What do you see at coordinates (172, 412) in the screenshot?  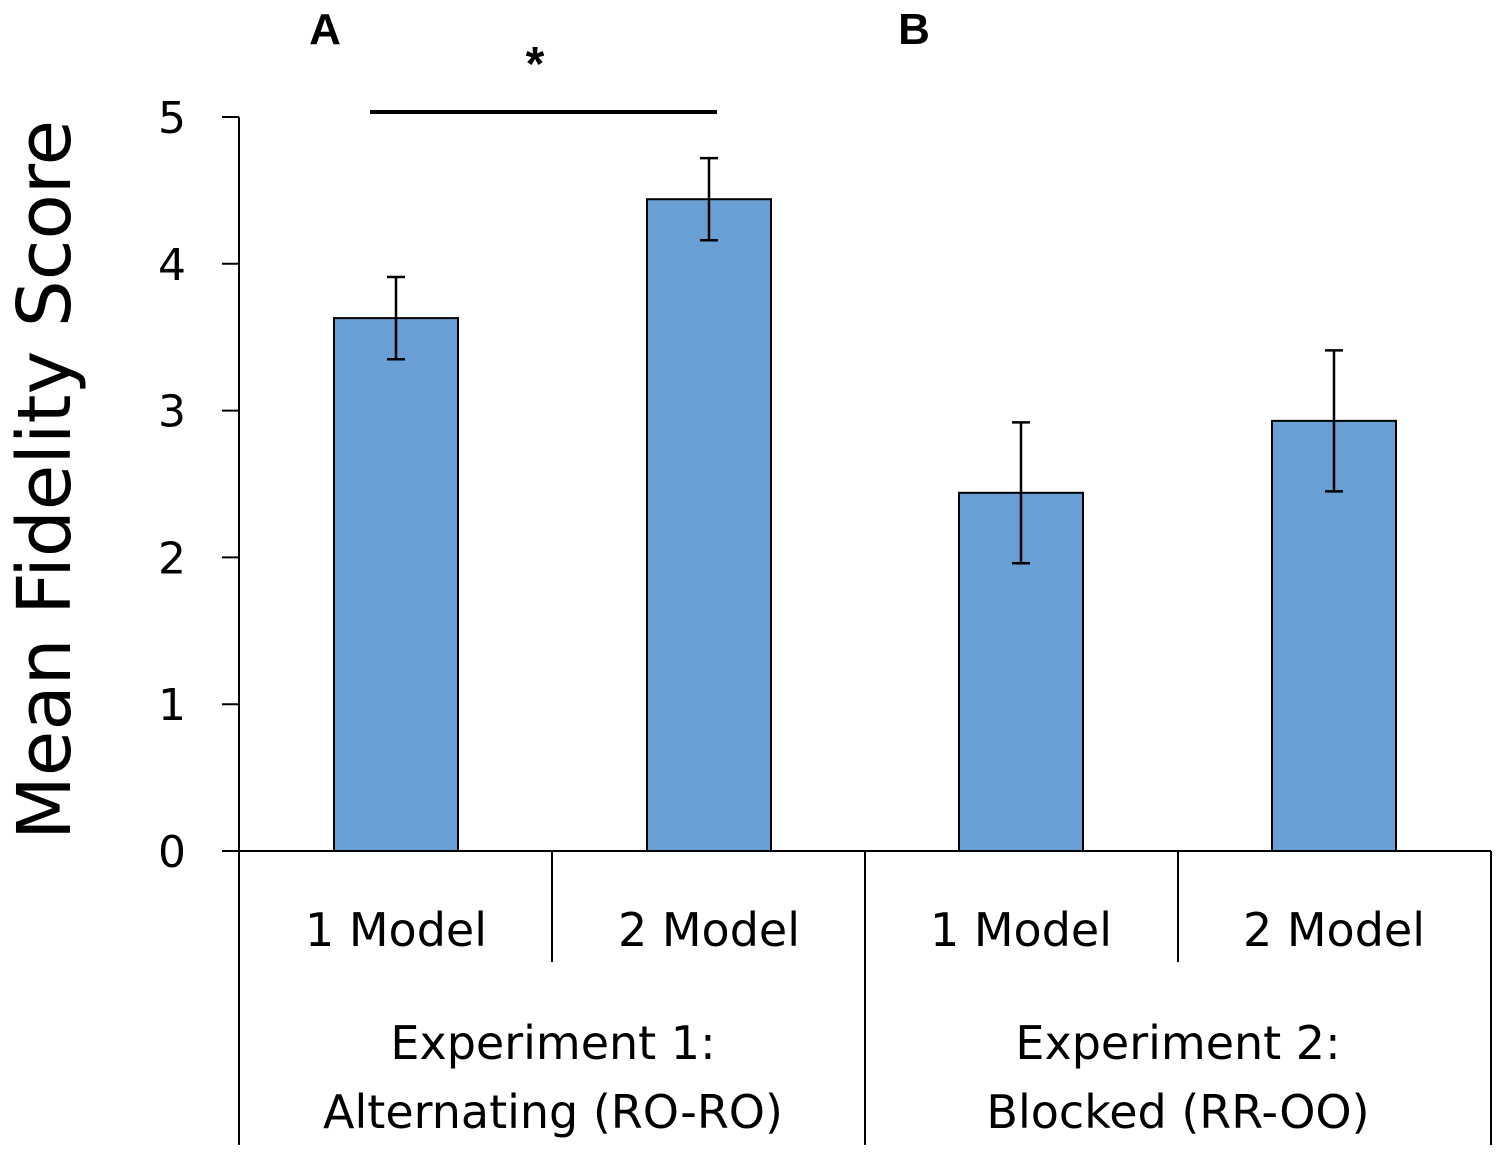 I see `y-tick-label: 3` at bounding box center [172, 412].